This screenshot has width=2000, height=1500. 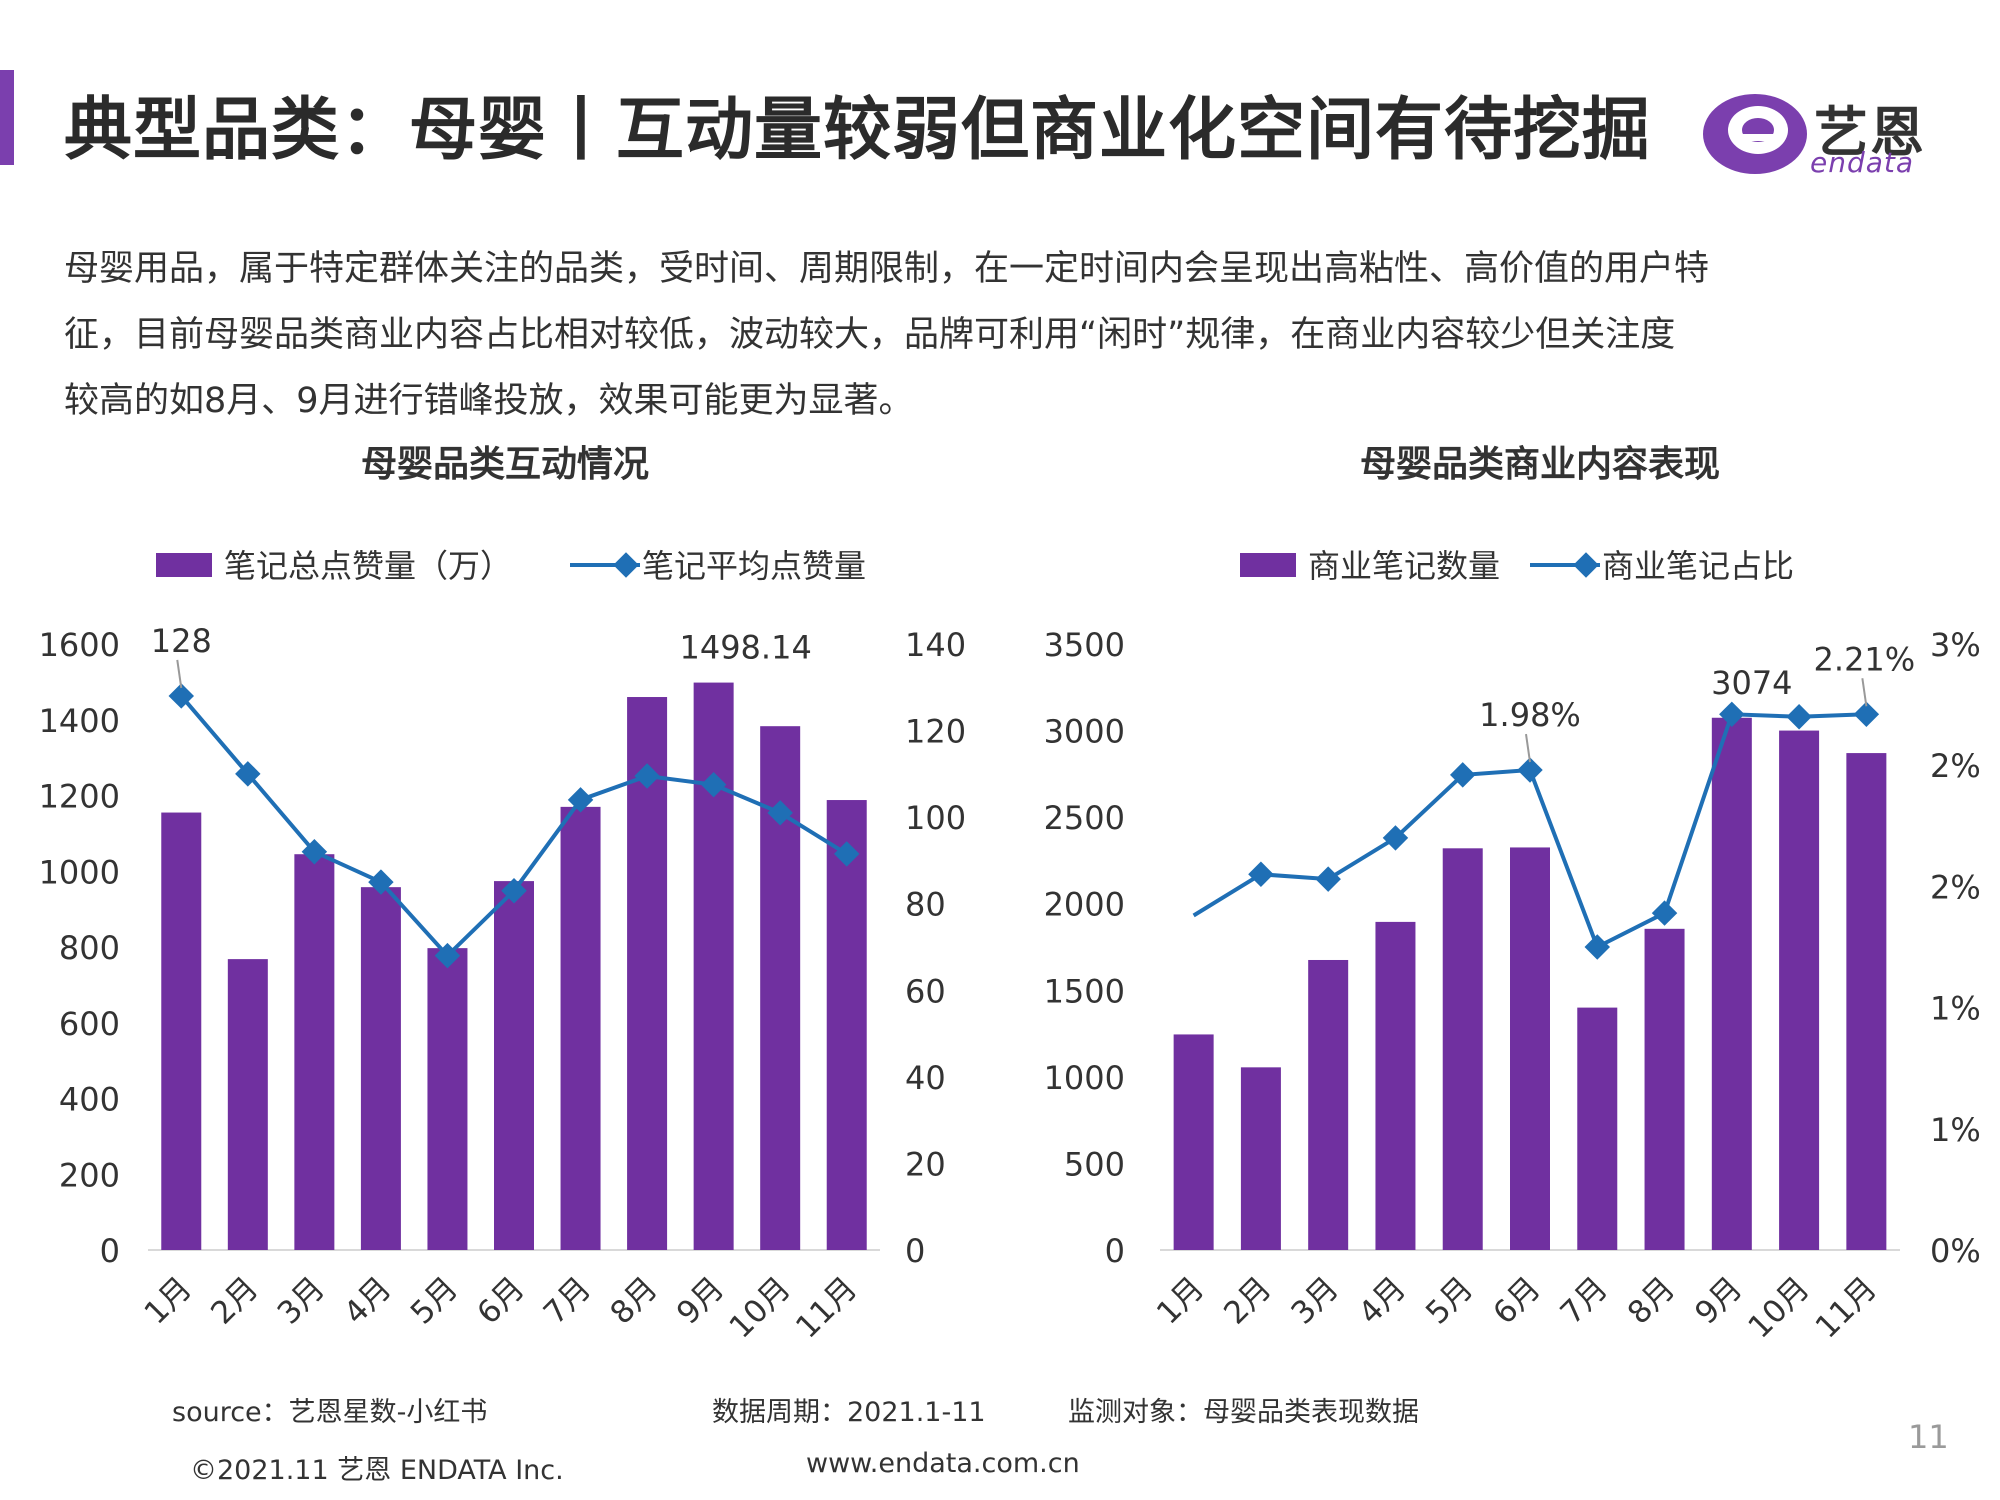 What do you see at coordinates (1516, 1300) in the screenshot?
I see `x-tick-label: 6月` at bounding box center [1516, 1300].